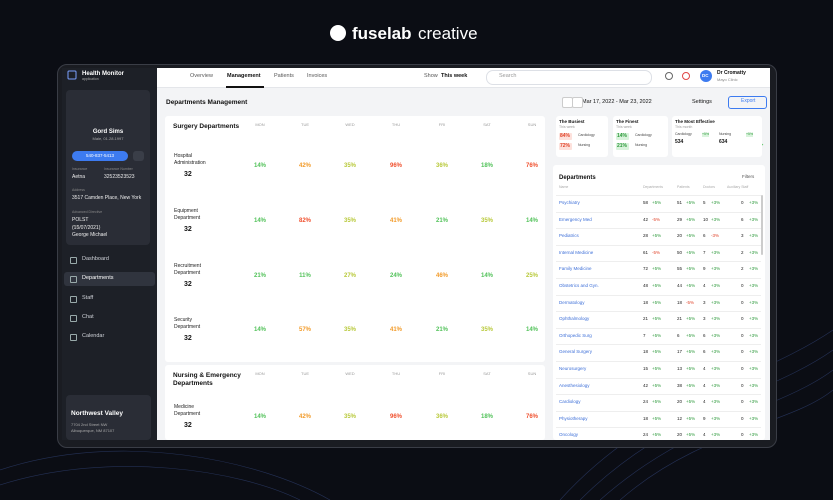 Image resolution: width=833 pixels, height=500 pixels. I want to click on tab-active: Management, so click(244, 76).